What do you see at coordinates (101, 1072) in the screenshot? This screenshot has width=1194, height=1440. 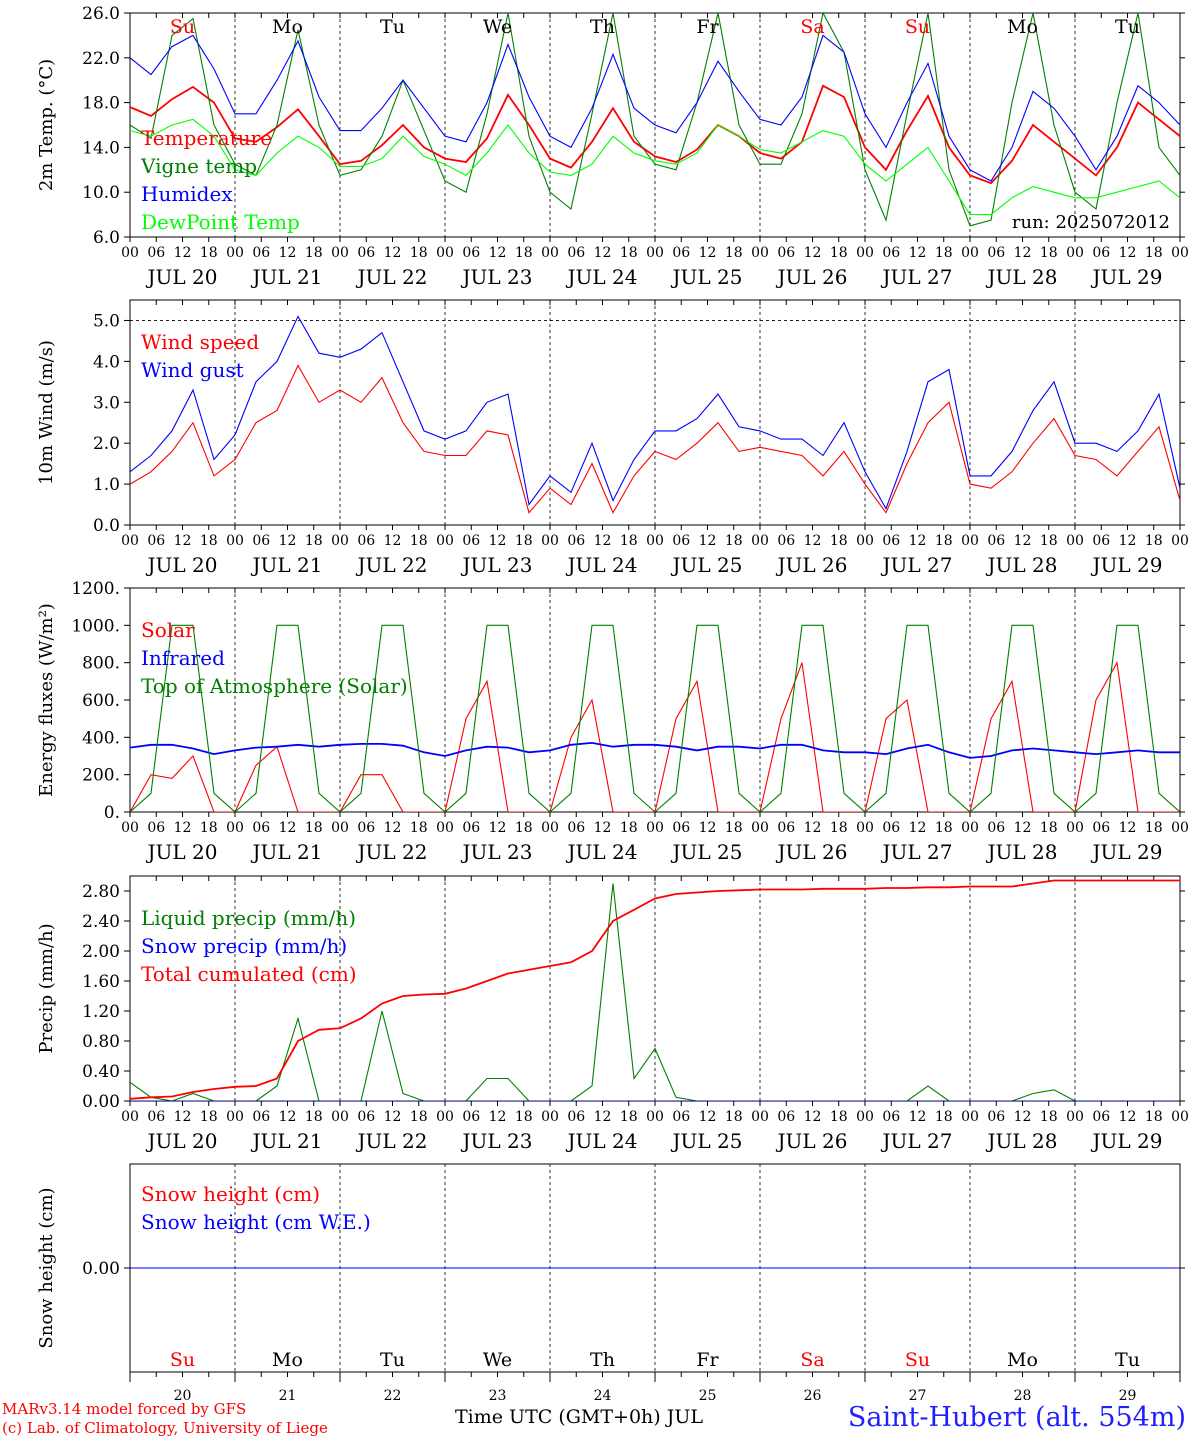 I see `y-tick-label: 0.40` at bounding box center [101, 1072].